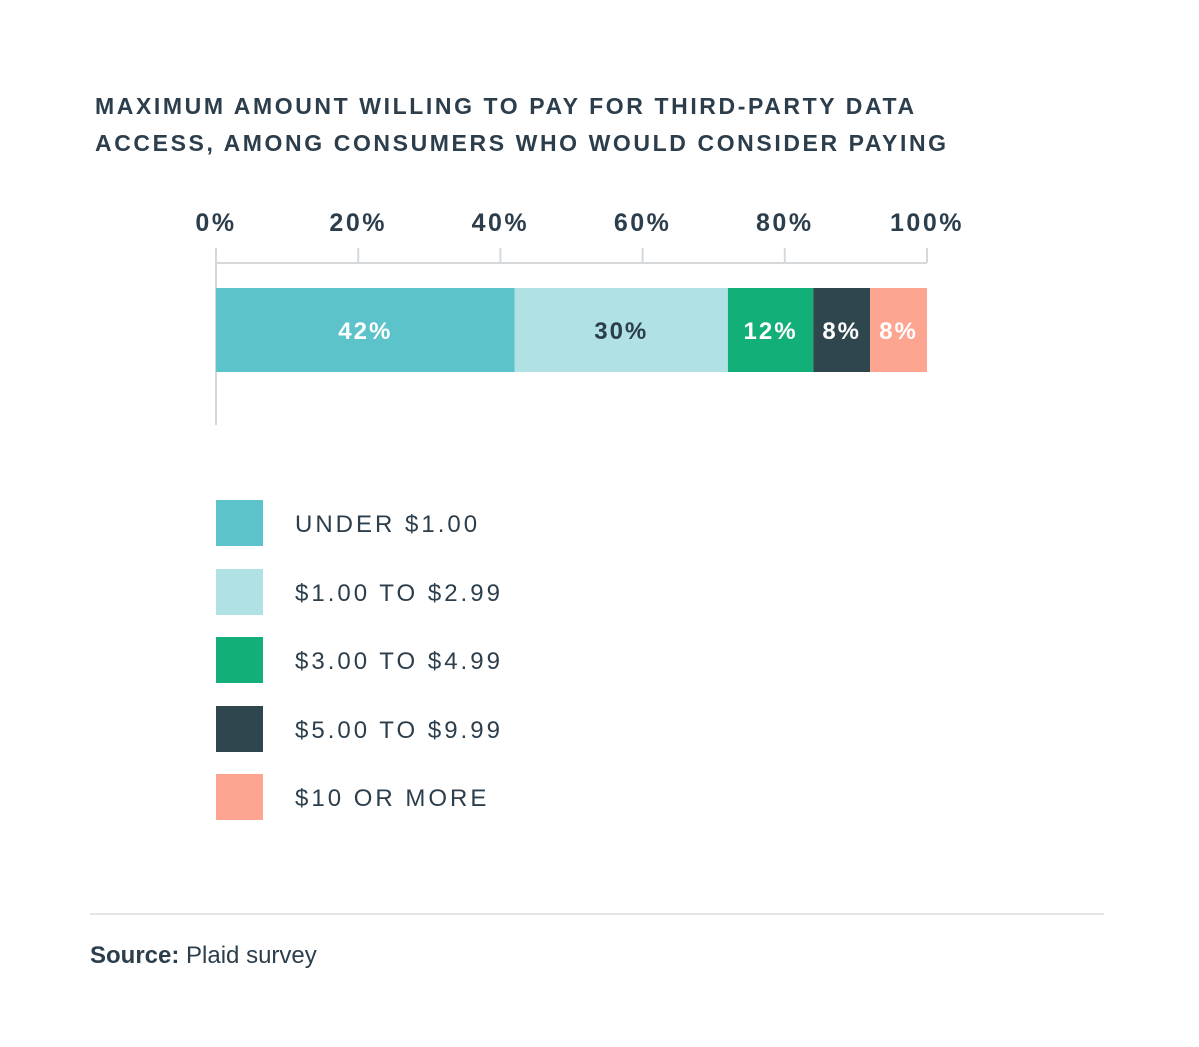 This screenshot has height=1047, width=1199. I want to click on legend-label: $3.00 TO $4.99, so click(399, 661).